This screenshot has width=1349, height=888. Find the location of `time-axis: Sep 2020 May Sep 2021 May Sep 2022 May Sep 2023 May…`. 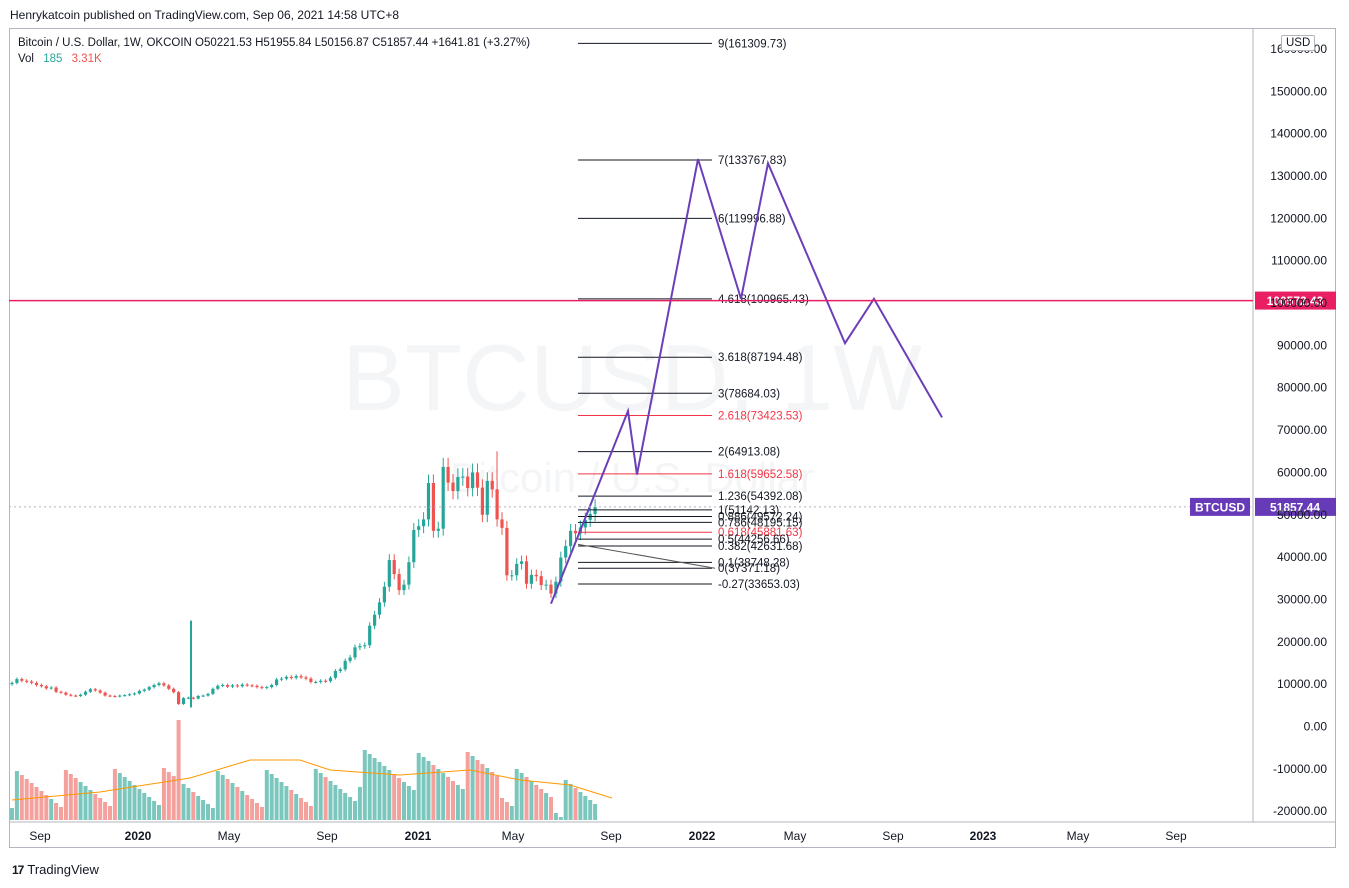

time-axis: Sep 2020 May Sep 2021 May Sep 2022 May Sep 2023 May… is located at coordinates (608, 836).